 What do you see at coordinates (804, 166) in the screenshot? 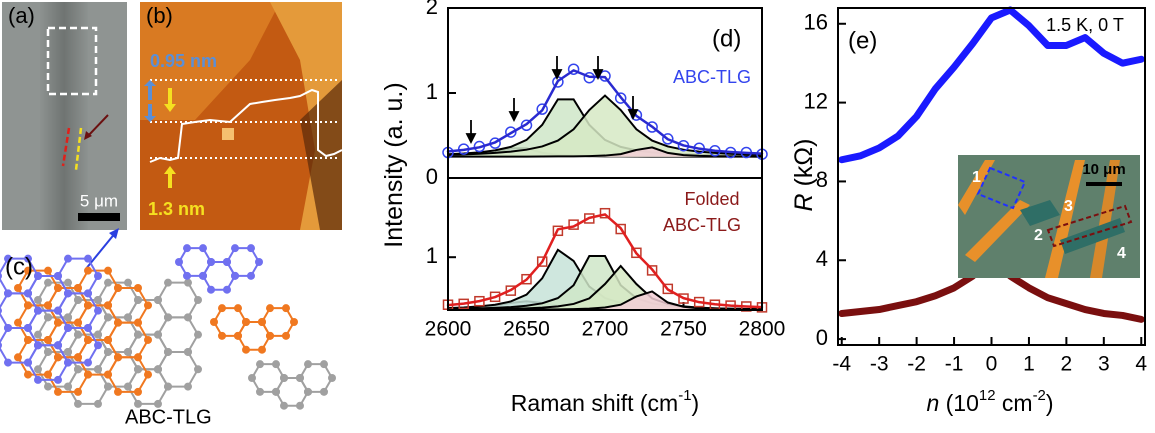
I see `axis-label-part: (kΩ)` at bounding box center [804, 166].